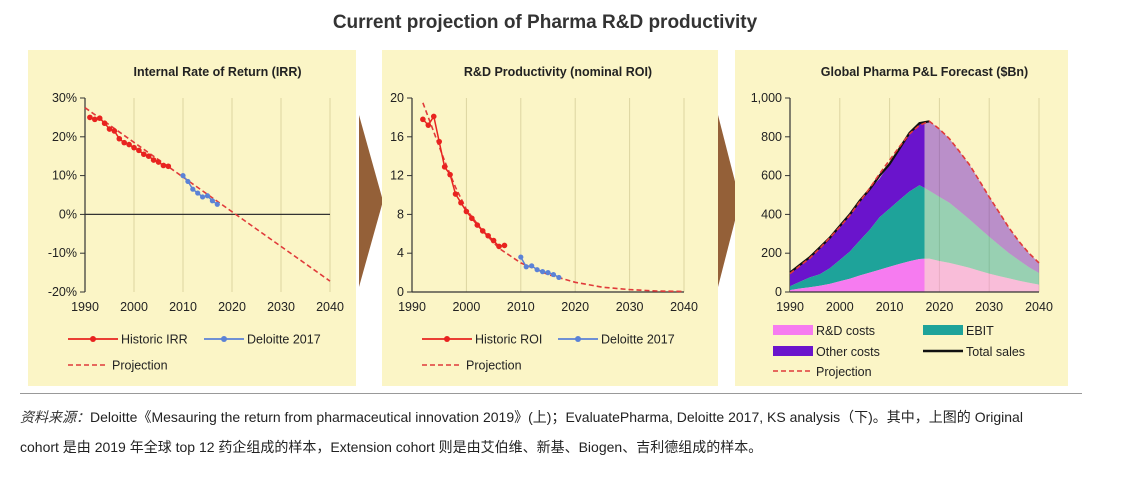 Image resolution: width=1125 pixels, height=496 pixels. Describe the element at coordinates (995, 352) in the screenshot. I see `legend-total-label: Total sales` at that location.